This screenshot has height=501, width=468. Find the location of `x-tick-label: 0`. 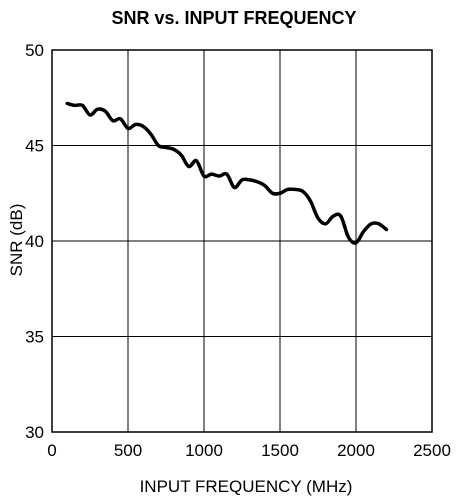

x-tick-label: 0 is located at coordinates (51, 450).